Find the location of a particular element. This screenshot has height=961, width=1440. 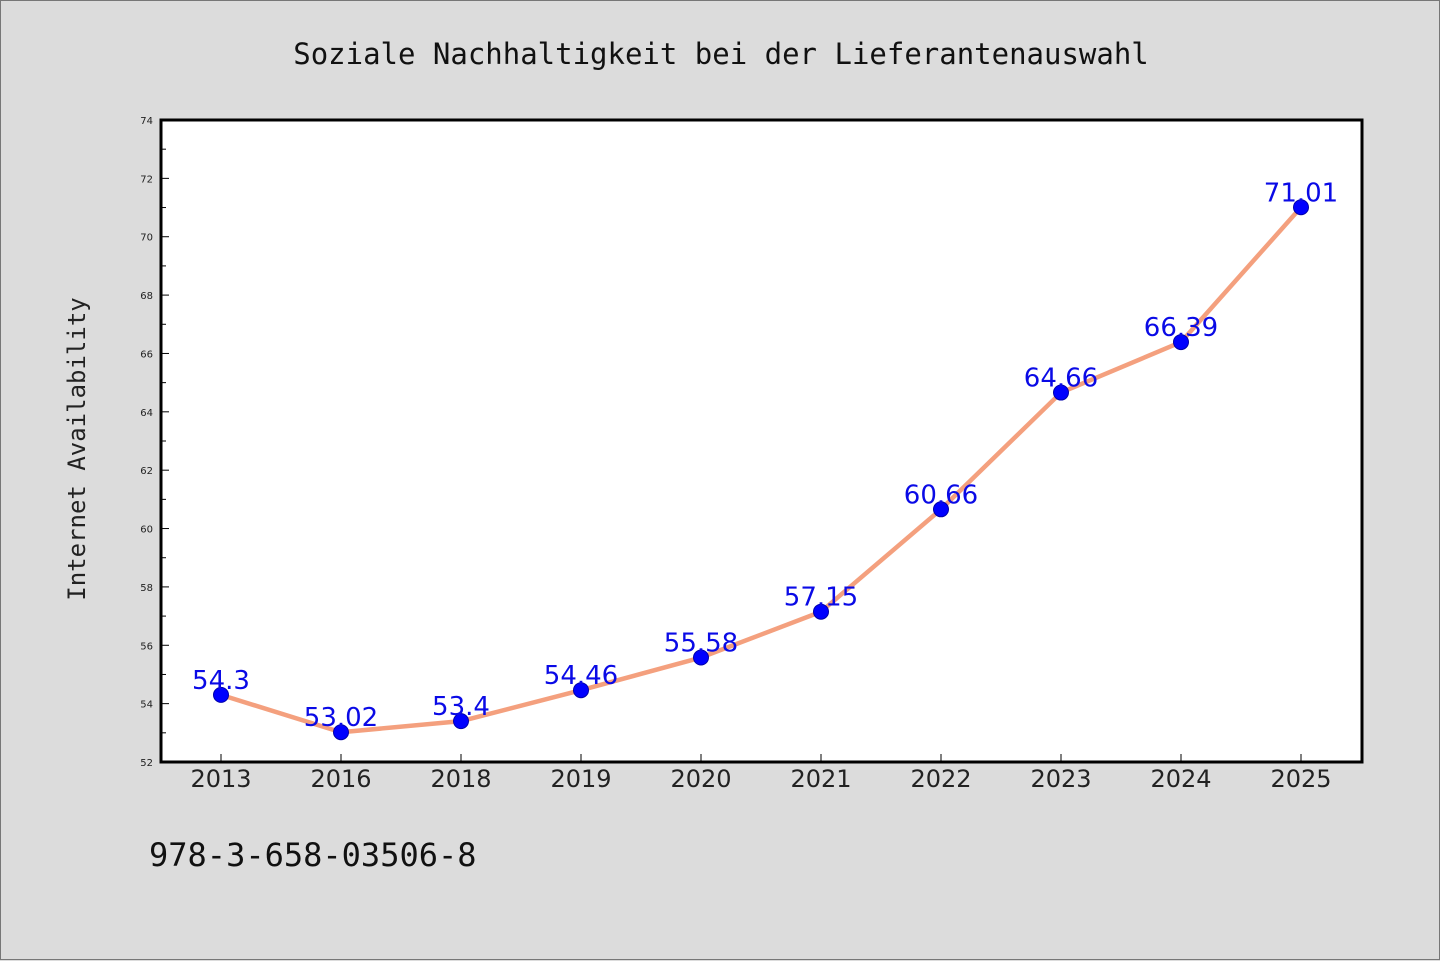

data-label: 64.66 is located at coordinates (1061, 379).